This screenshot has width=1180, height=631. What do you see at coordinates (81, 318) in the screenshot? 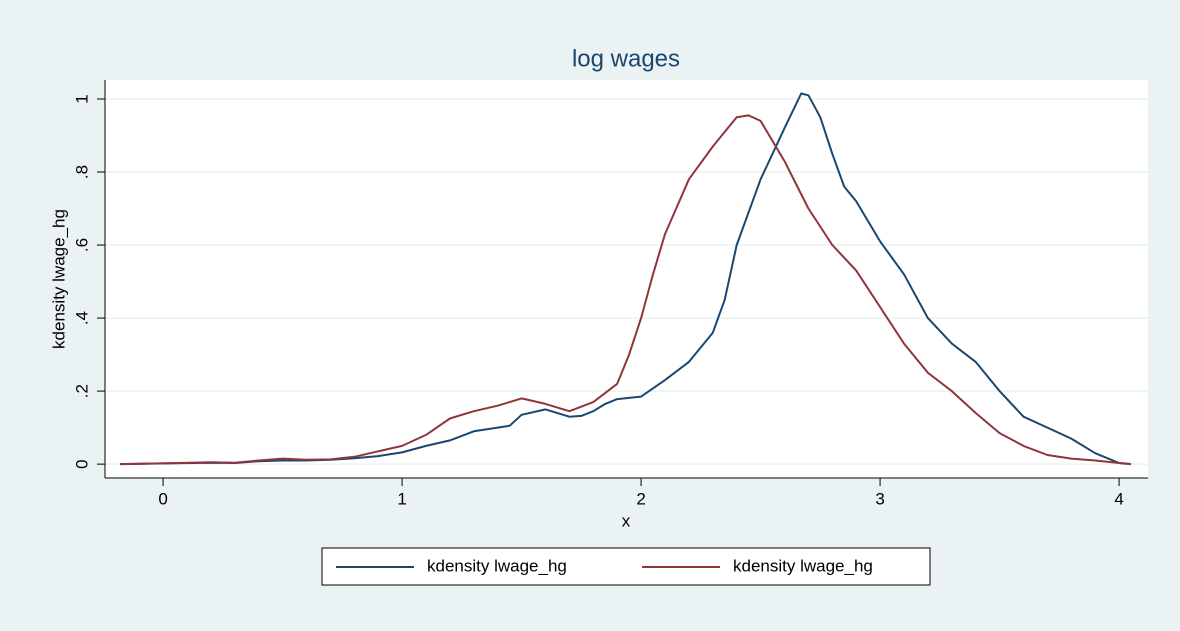
I see `y-tick-label: .4` at bounding box center [81, 318].